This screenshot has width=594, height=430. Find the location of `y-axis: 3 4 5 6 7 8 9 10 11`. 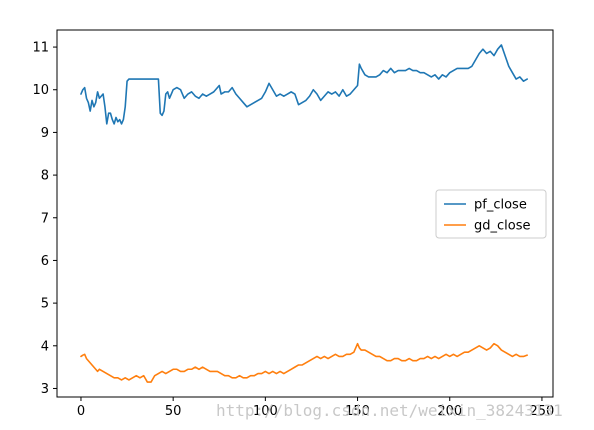

y-axis: 3 4 5 6 7 8 9 10 11 is located at coordinates (44, 219).